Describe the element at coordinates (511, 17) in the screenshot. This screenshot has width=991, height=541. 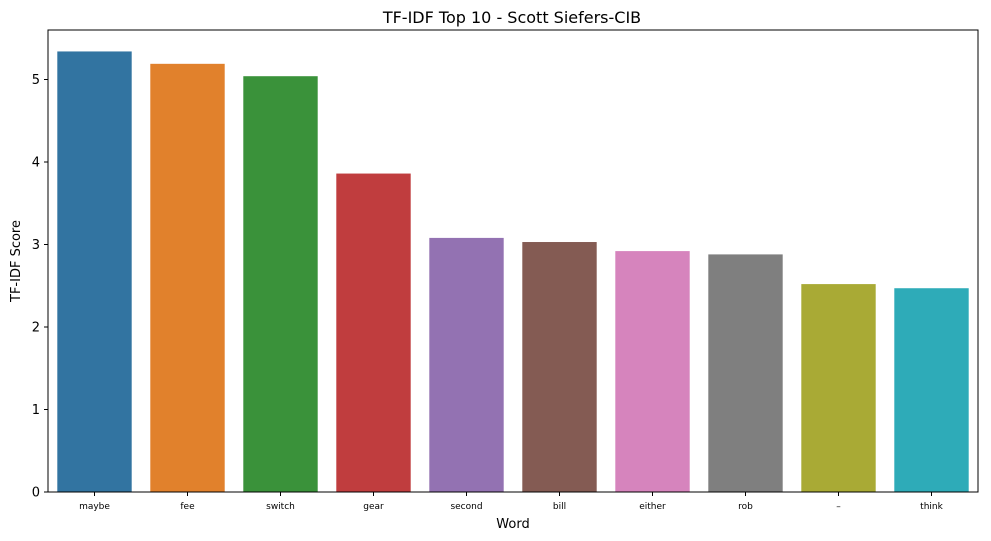
I see `chart-title: TF-IDF Top 10 - Scott Siefers-CIB` at that location.